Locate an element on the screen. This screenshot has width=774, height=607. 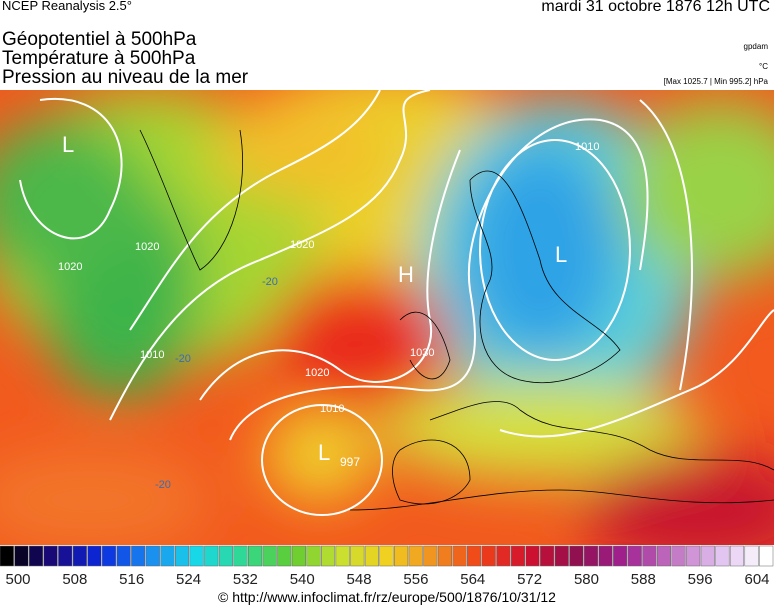
title-line: Géopotentiel à 500hPa is located at coordinates (99, 39).